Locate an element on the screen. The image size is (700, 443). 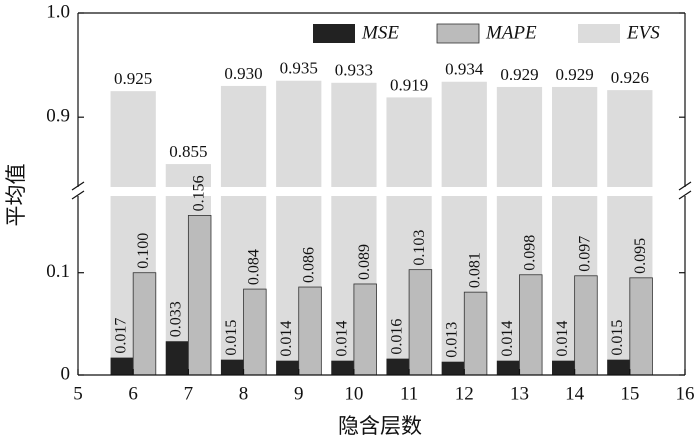
value-label: 0.100 is located at coordinates (143, 251).